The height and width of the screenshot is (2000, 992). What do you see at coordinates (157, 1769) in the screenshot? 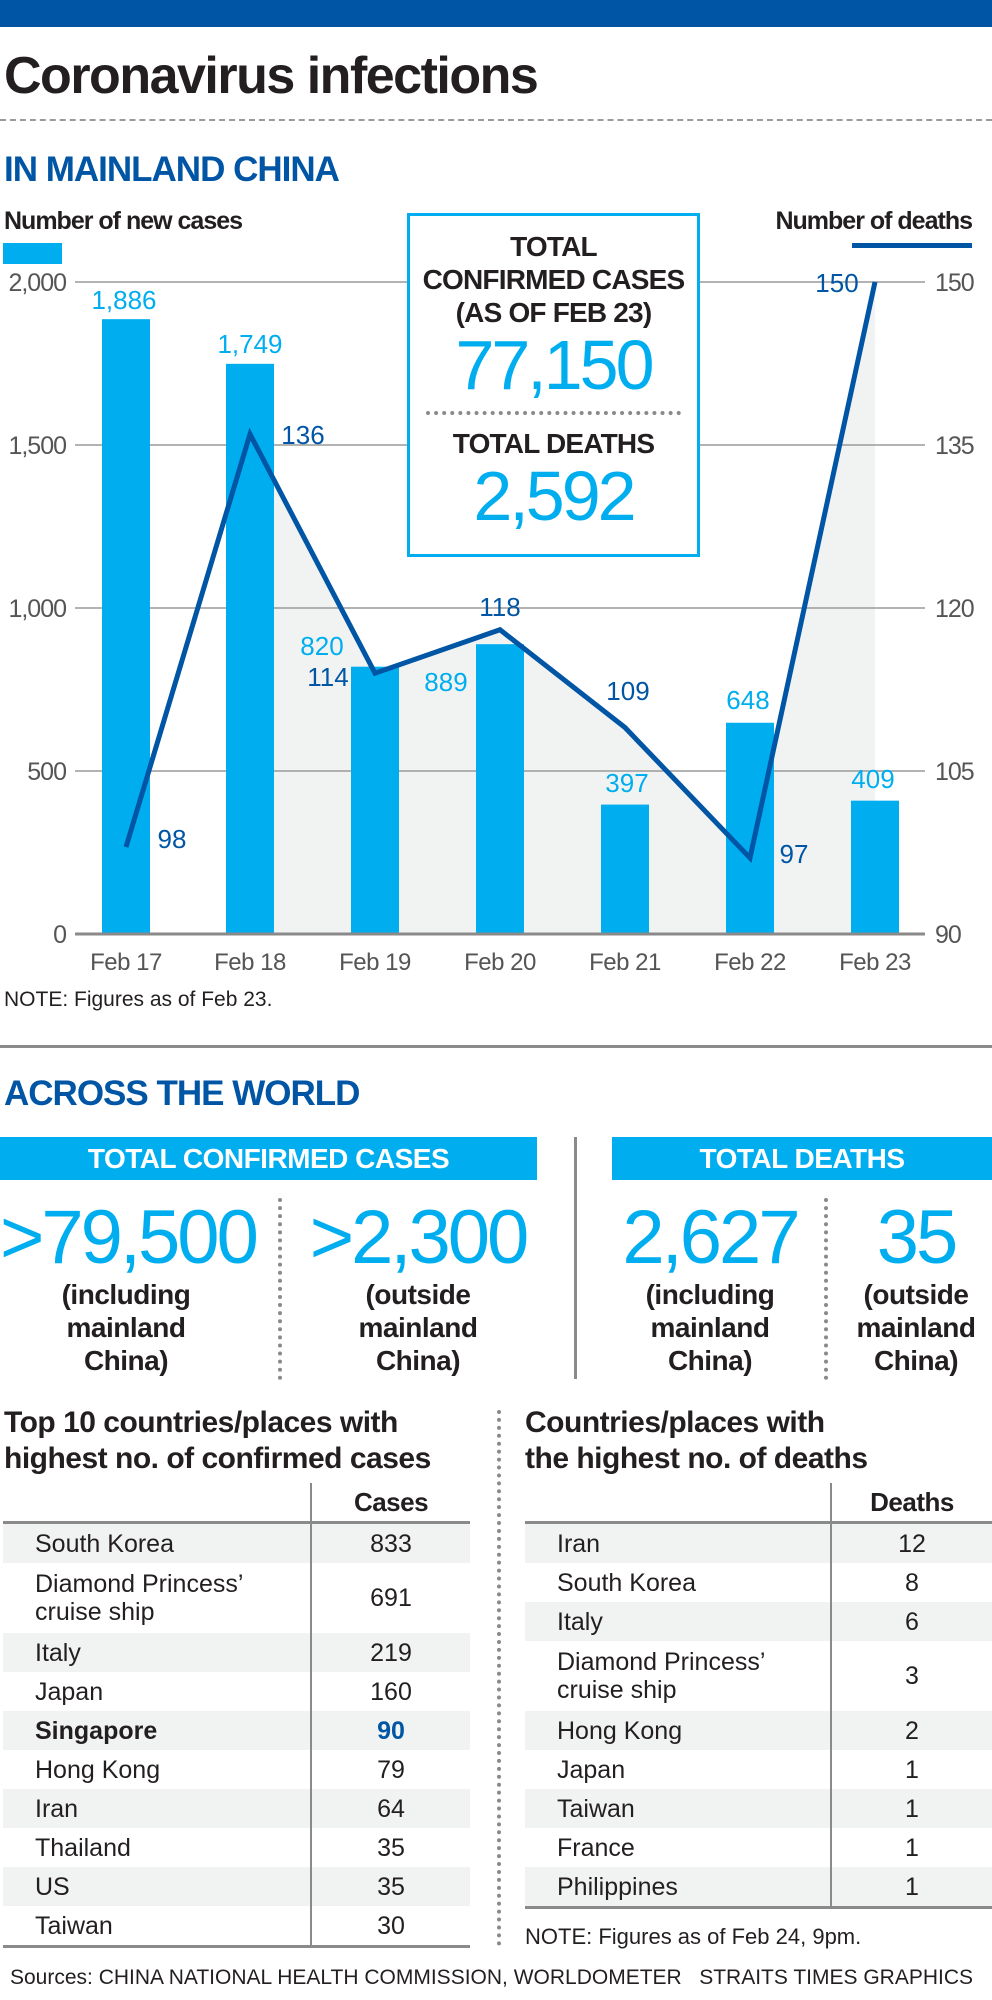
I see `country-cell: Hong Kong` at bounding box center [157, 1769].